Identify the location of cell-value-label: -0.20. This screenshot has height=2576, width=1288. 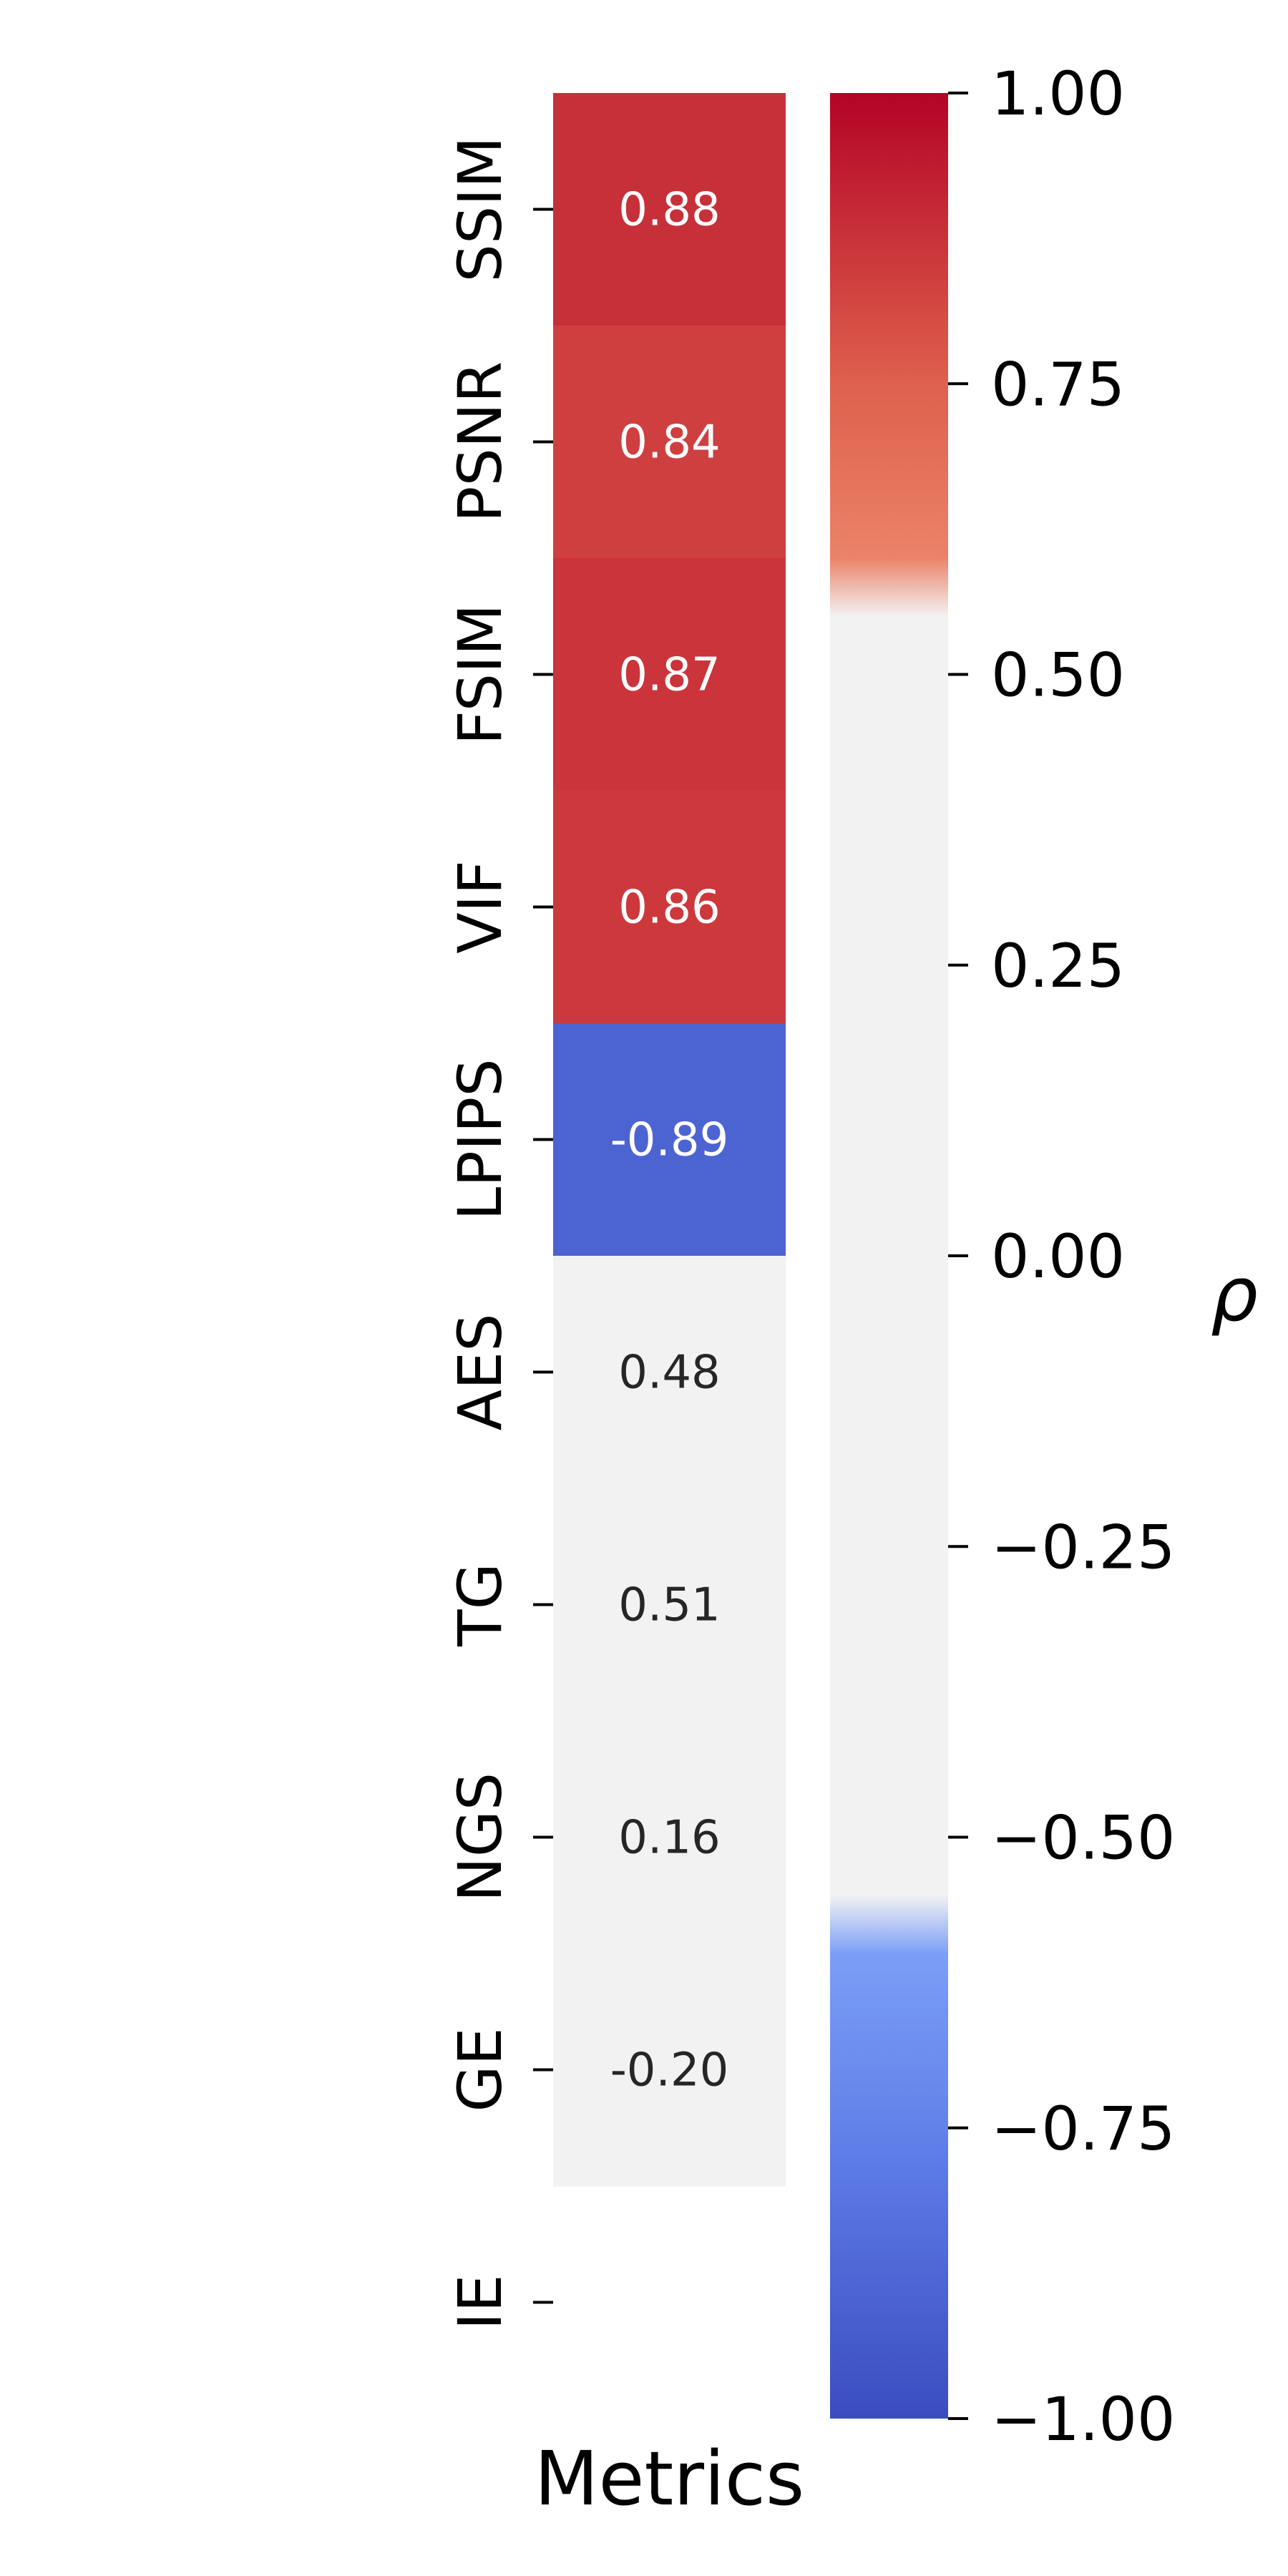
(669, 2070).